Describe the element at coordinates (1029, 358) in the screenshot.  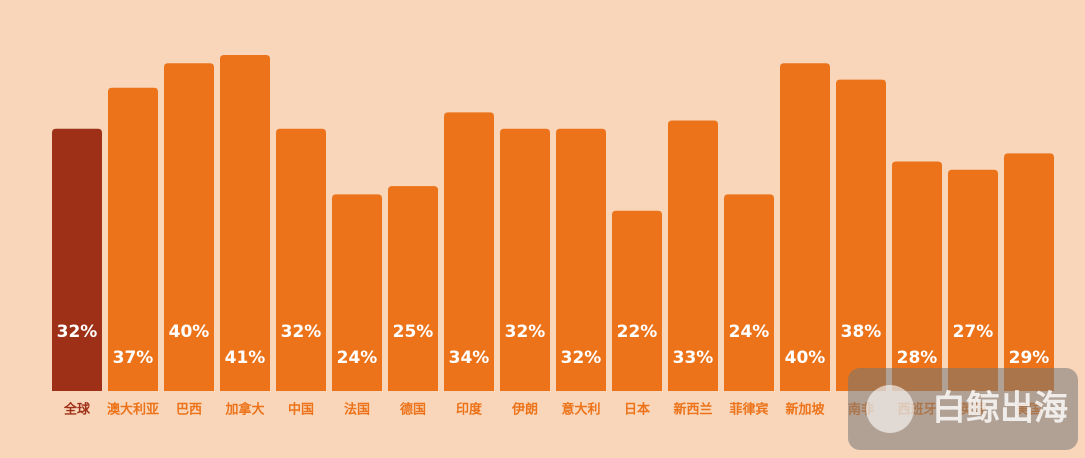
I see `value-label: 29%` at that location.